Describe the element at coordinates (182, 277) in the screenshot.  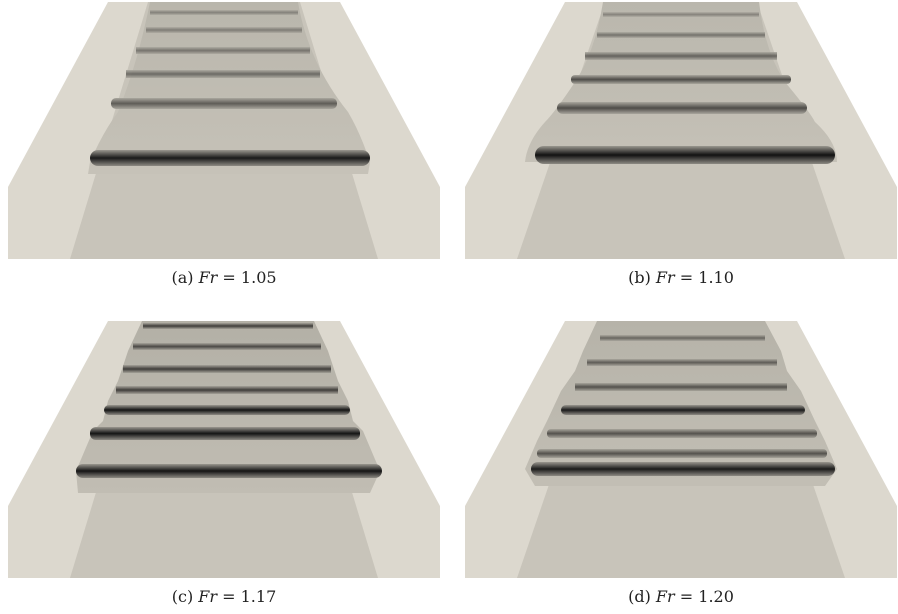
I see `panel-label: (a)` at that location.